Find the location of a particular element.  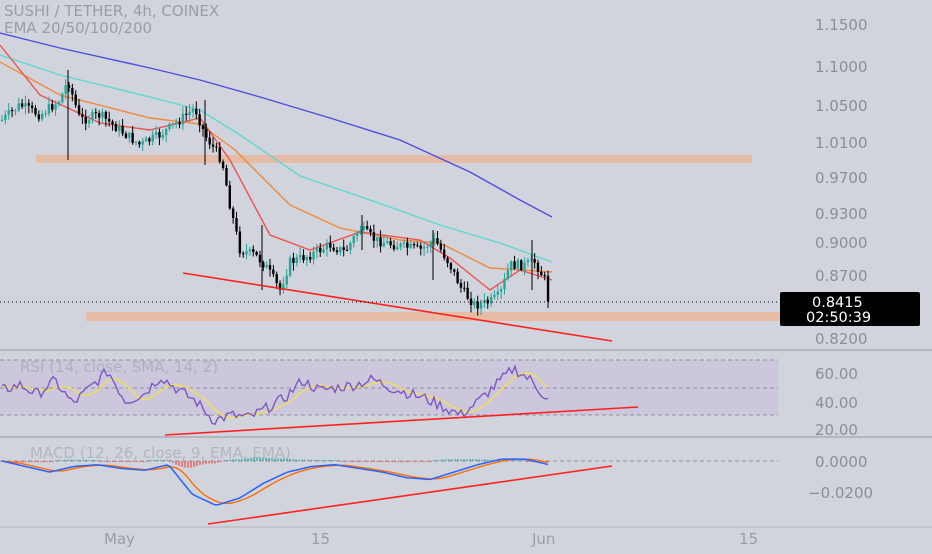

macd-line is located at coordinates (275, 482).